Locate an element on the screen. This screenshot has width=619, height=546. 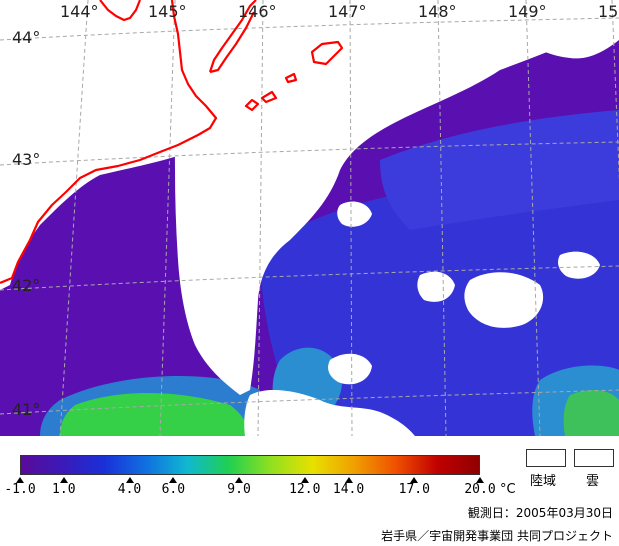
colorbar-unit: °C is located at coordinates (508, 489).